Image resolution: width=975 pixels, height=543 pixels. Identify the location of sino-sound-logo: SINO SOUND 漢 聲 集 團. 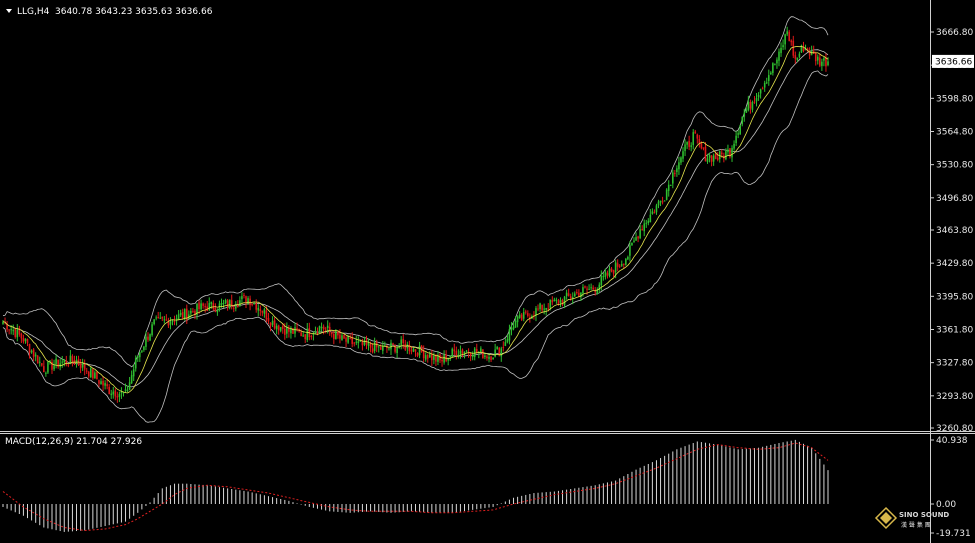
(911, 518).